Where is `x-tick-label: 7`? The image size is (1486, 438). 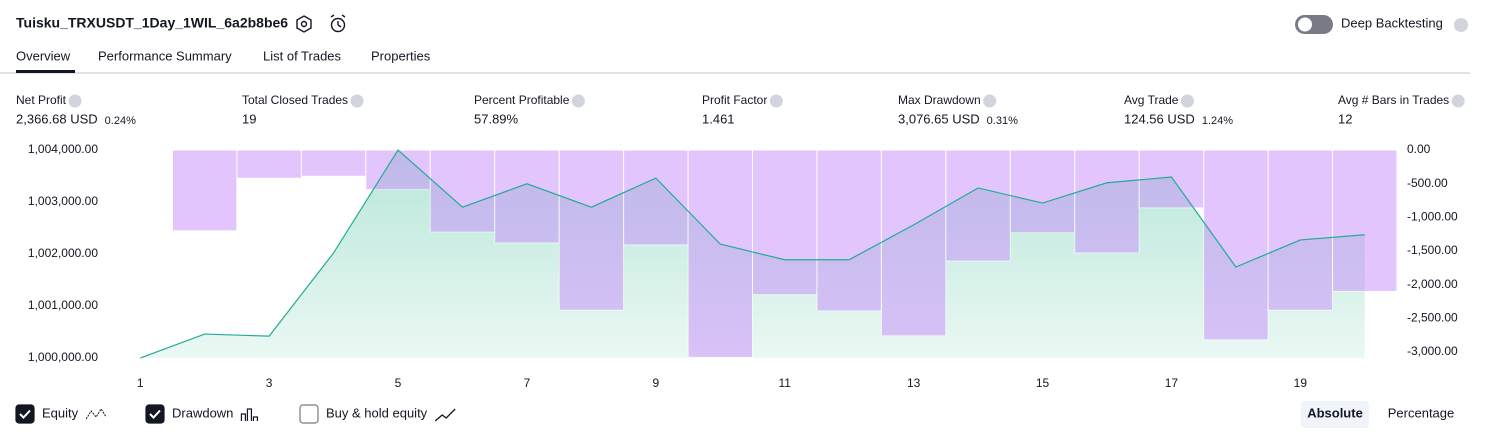
x-tick-label: 7 is located at coordinates (527, 383).